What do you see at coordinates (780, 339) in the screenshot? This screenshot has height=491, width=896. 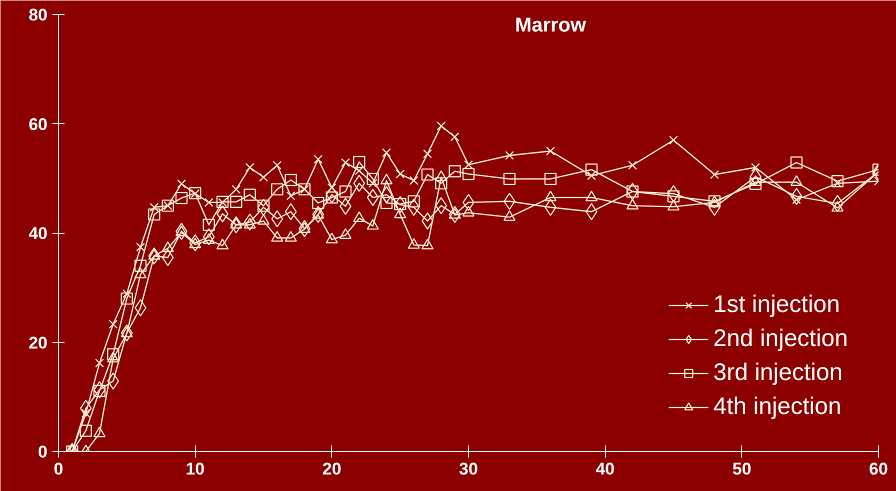 I see `legend-label: 2nd injection` at bounding box center [780, 339].